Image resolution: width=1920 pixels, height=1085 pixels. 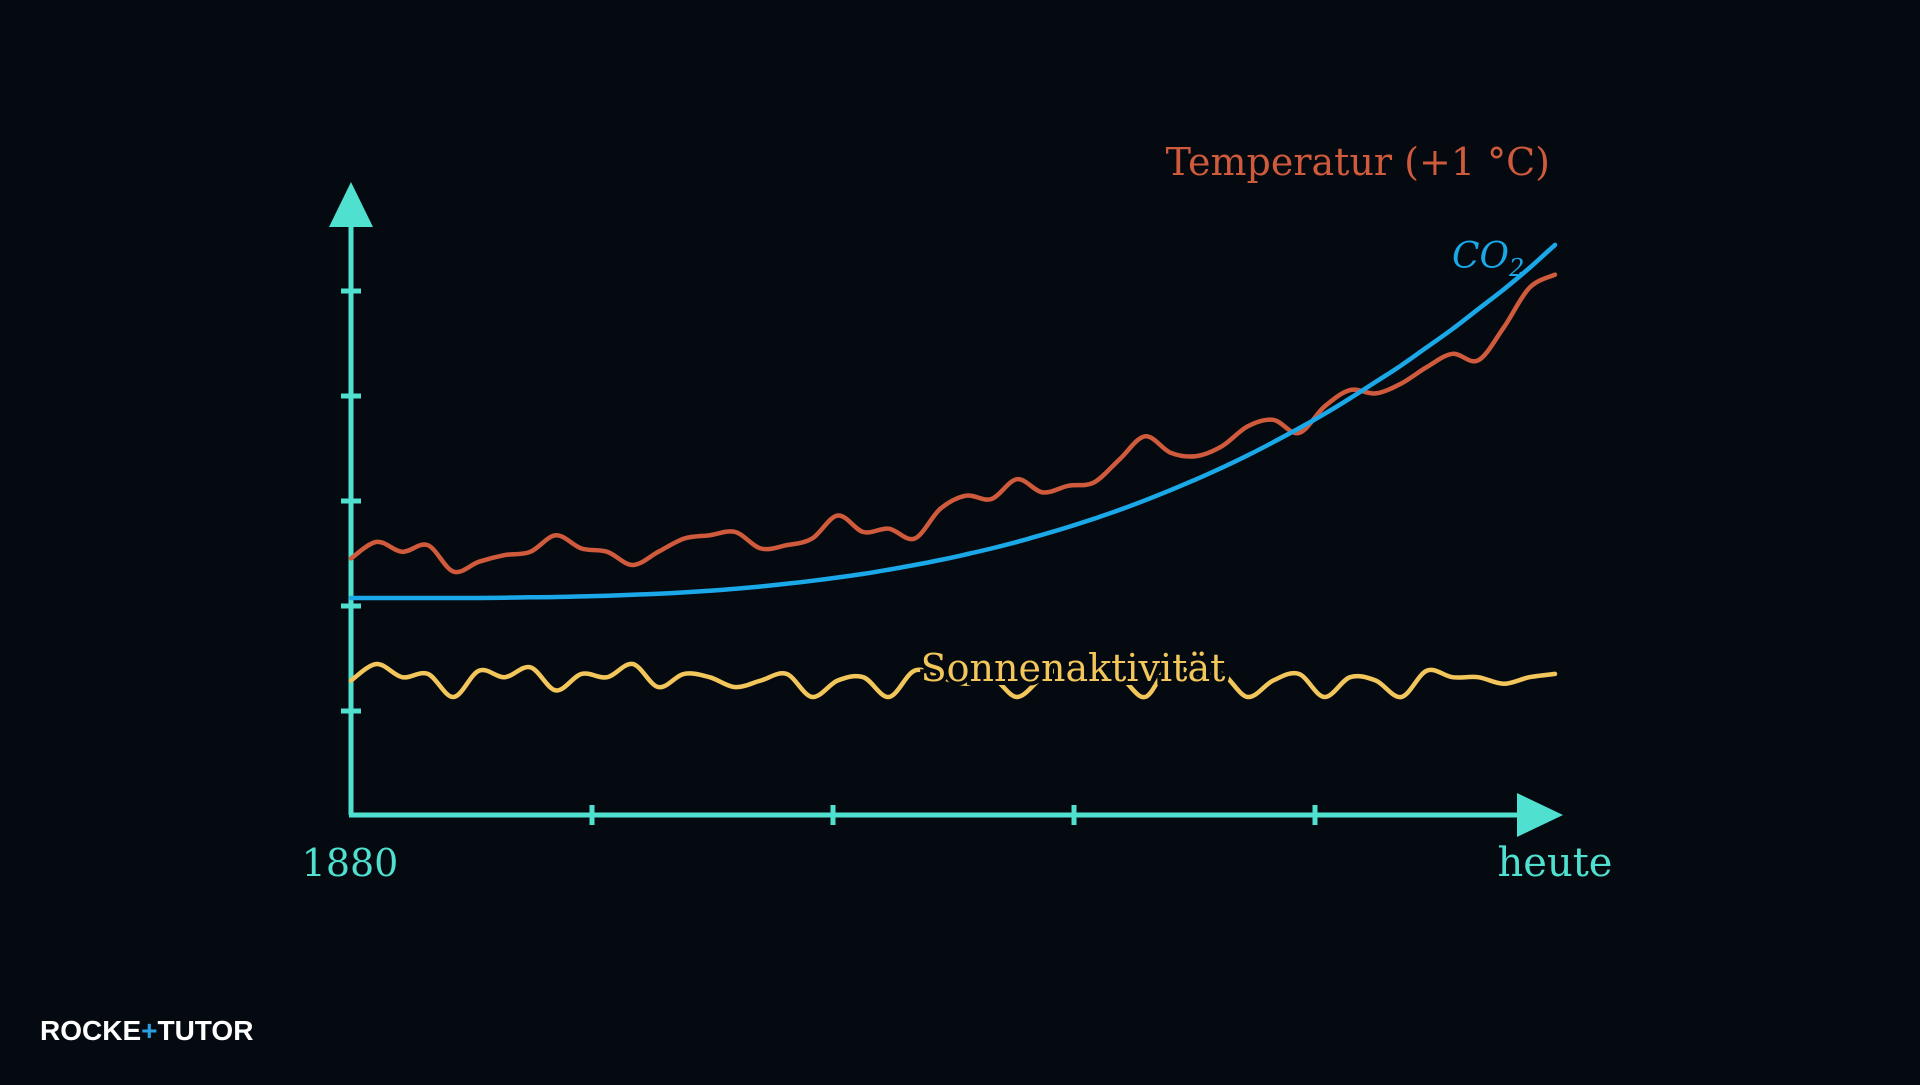 What do you see at coordinates (1555, 863) in the screenshot?
I see `x-end-label: heute` at bounding box center [1555, 863].